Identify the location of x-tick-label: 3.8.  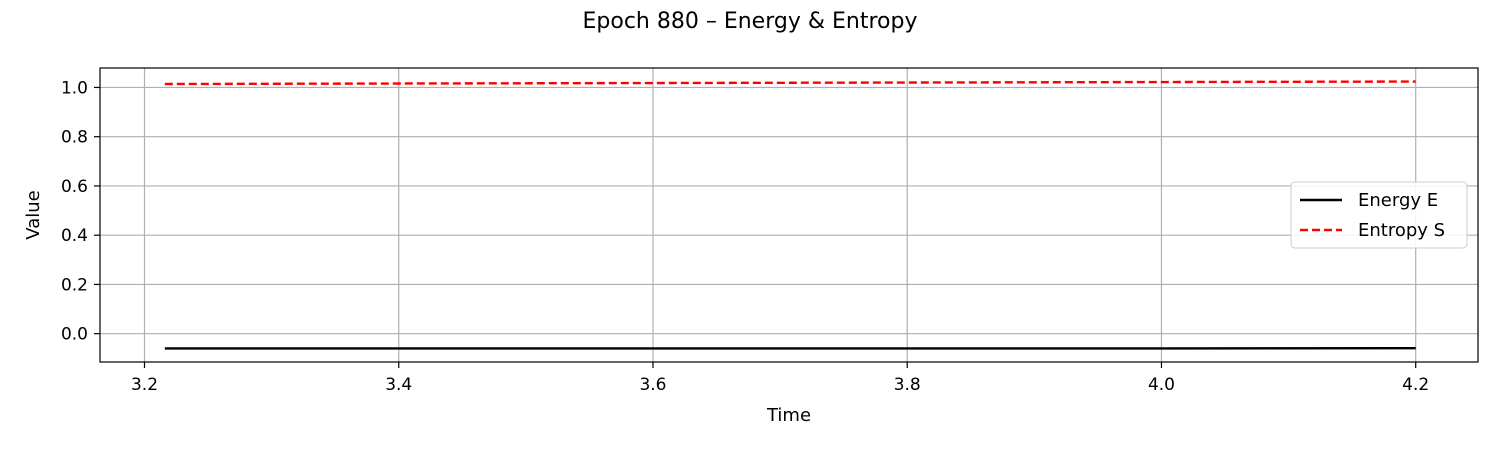
(907, 385).